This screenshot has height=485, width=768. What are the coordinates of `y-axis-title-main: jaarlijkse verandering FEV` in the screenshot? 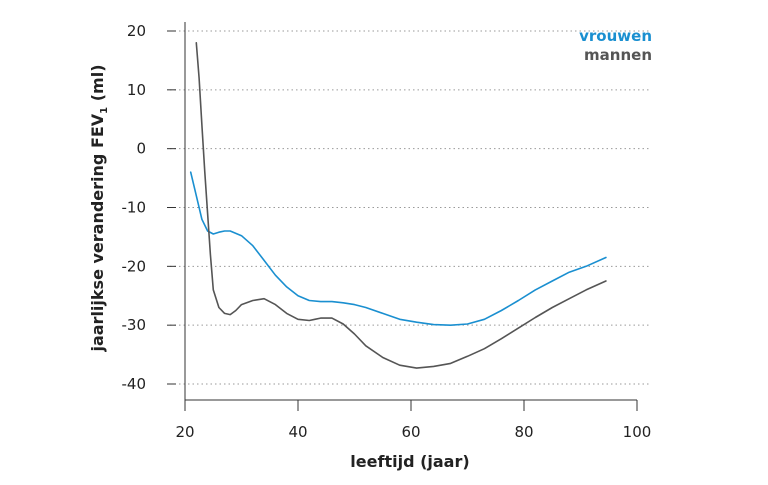 It's located at (97, 232).